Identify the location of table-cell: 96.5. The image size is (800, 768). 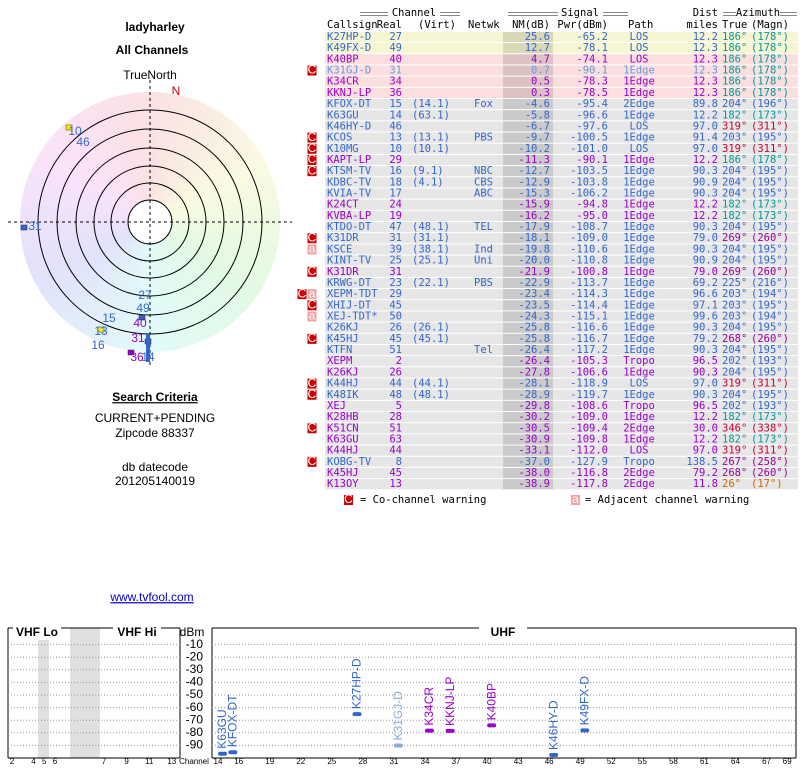
(705, 361).